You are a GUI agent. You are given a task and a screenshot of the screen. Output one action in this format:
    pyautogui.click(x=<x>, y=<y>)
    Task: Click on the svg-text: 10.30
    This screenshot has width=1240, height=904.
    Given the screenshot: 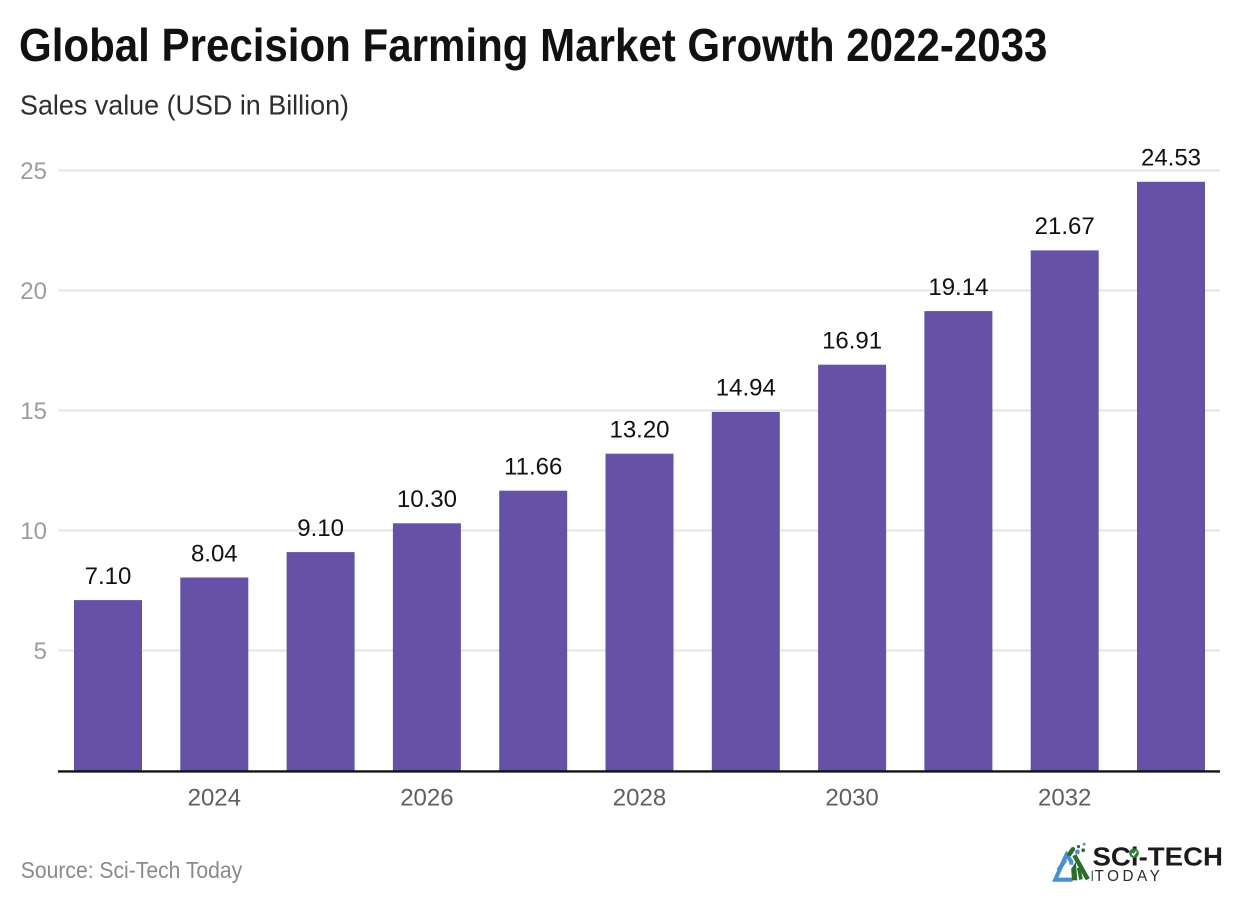 What is the action you would take?
    pyautogui.click(x=427, y=499)
    